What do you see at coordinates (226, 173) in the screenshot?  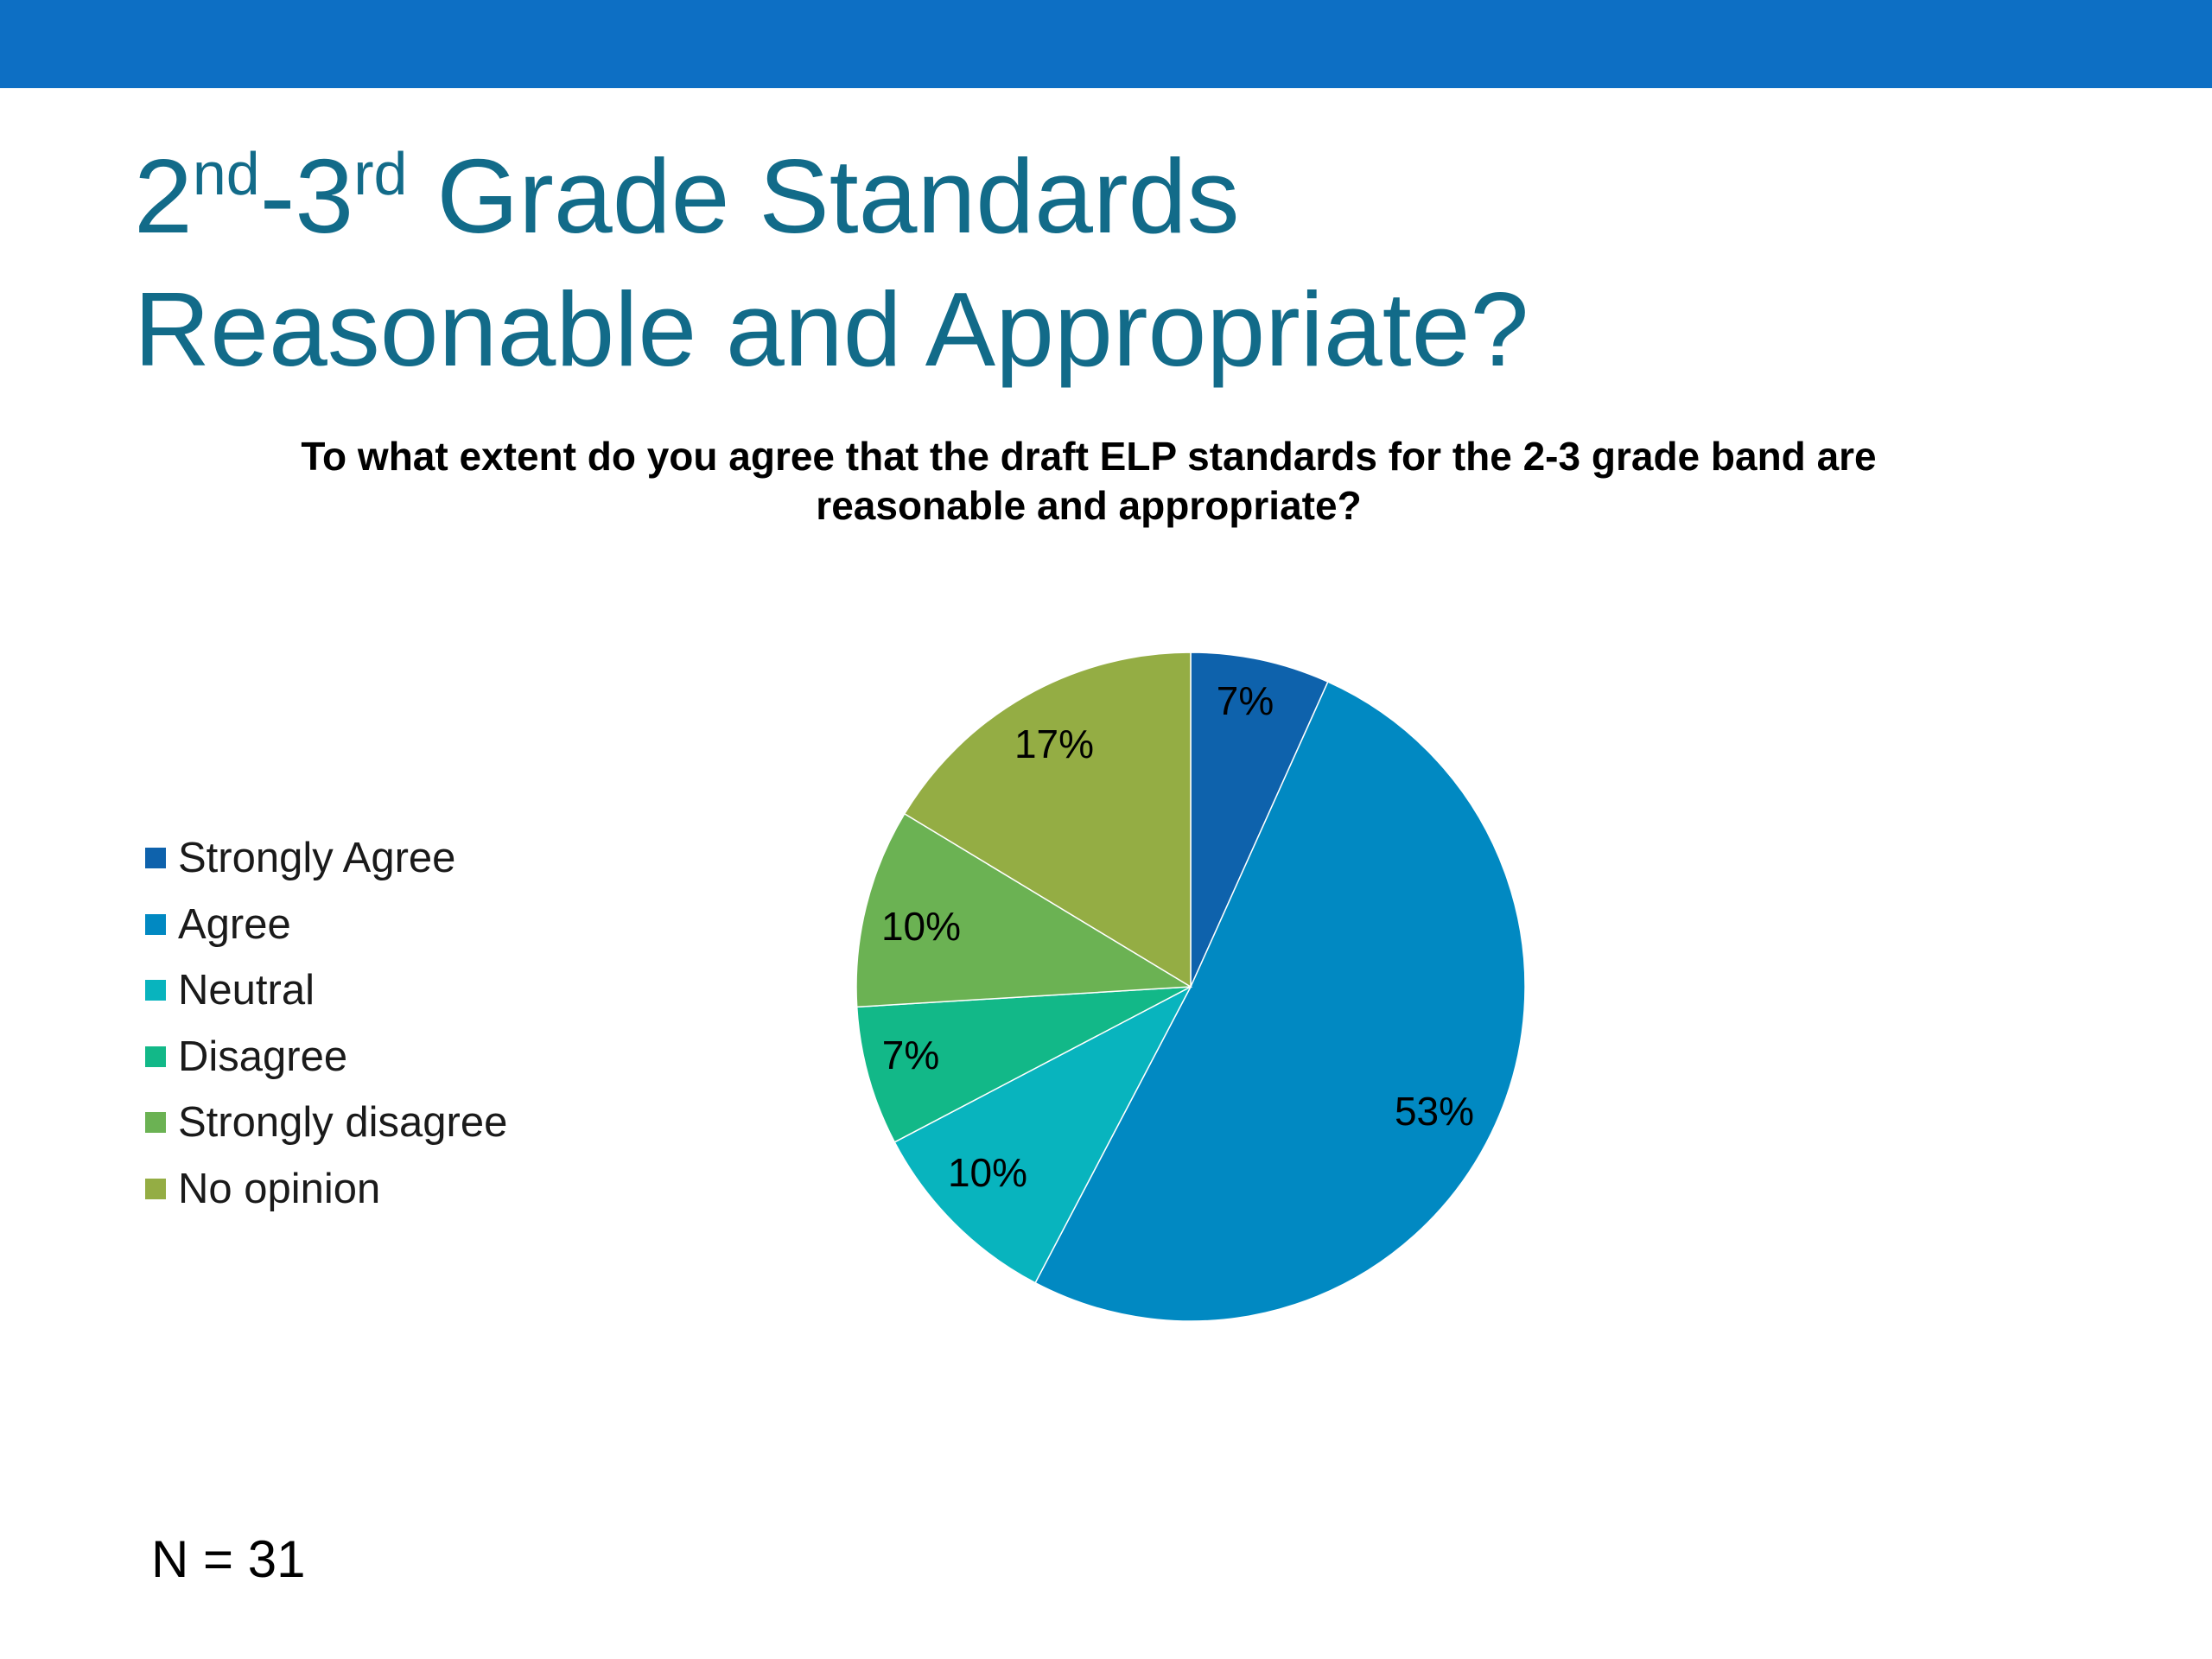 I see `title-superscript-nd: nd` at bounding box center [226, 173].